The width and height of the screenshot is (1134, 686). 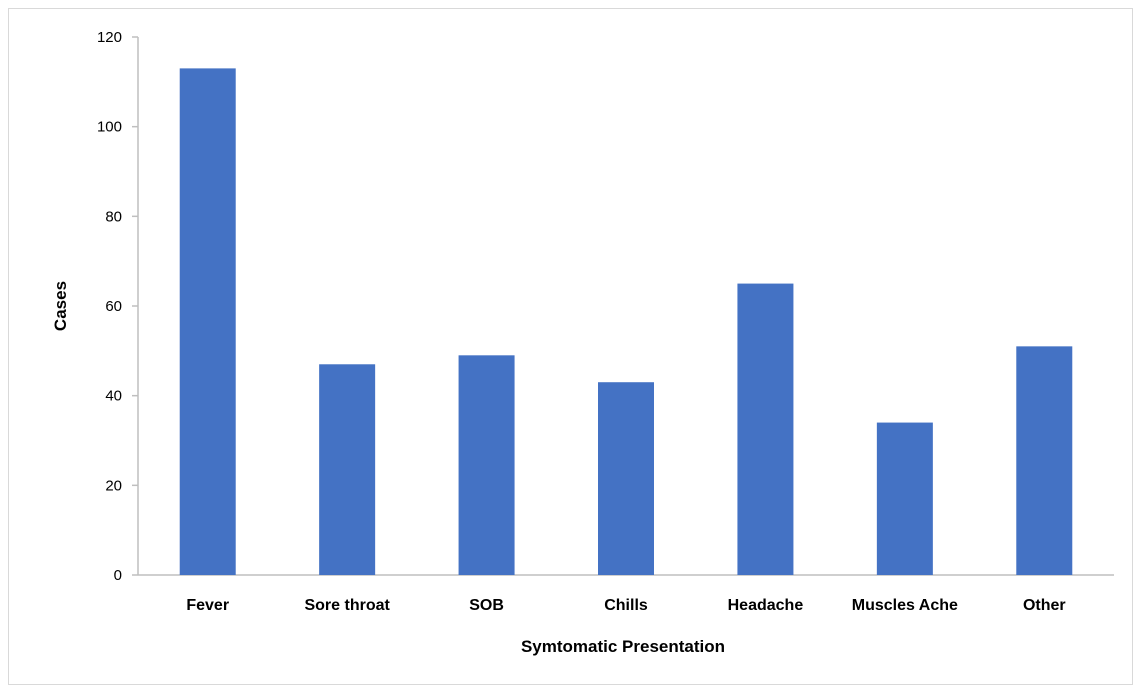 I want to click on y-axis-title: Cases, so click(x=60, y=306).